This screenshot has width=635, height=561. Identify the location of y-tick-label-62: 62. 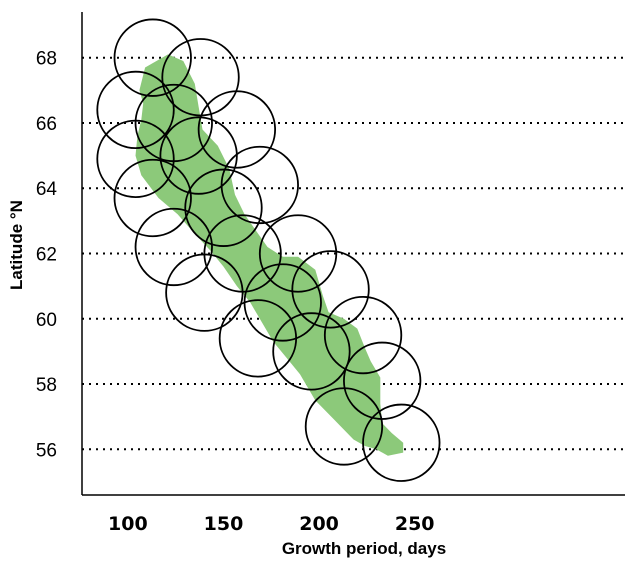
(46, 255).